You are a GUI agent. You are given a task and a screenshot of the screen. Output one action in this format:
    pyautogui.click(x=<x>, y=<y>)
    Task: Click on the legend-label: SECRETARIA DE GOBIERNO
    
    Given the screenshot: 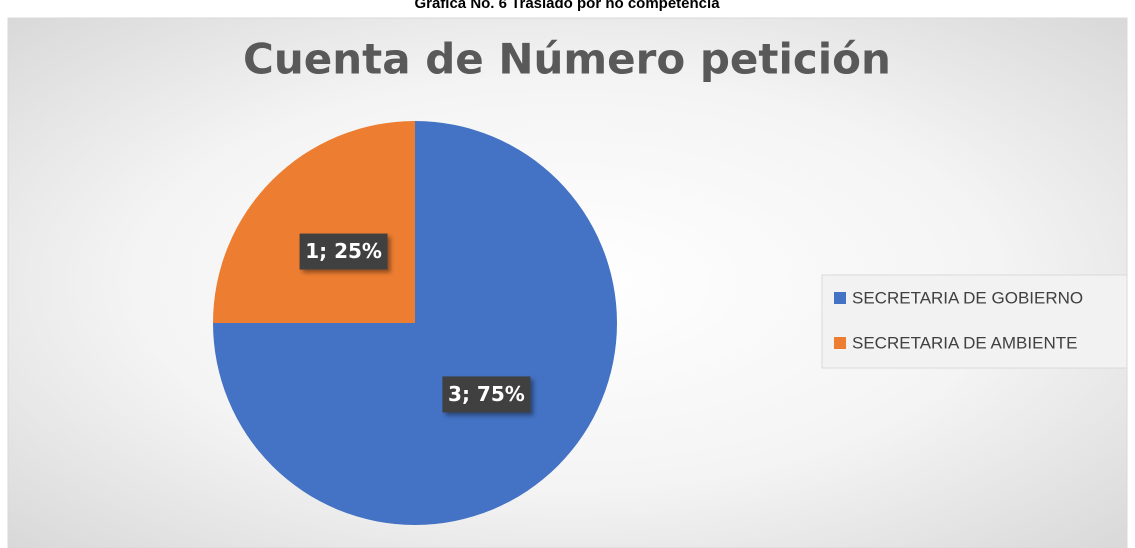 What is the action you would take?
    pyautogui.click(x=967, y=297)
    